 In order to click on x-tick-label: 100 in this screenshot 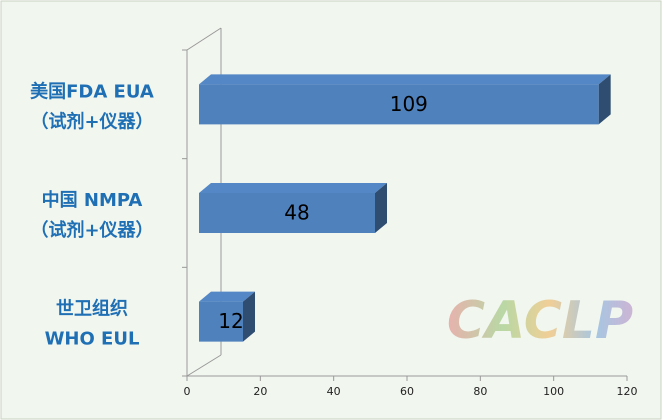, I will do `click(553, 391)`.